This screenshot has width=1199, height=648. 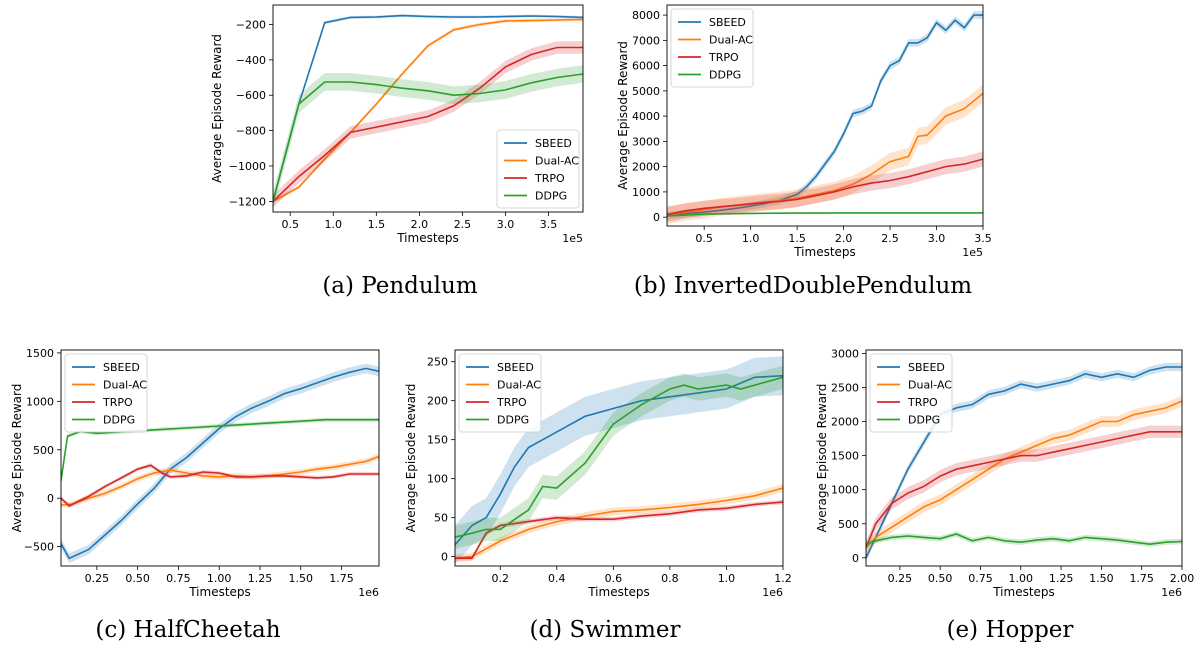 What do you see at coordinates (980, 578) in the screenshot?
I see `x-tick-label: 0.75` at bounding box center [980, 578].